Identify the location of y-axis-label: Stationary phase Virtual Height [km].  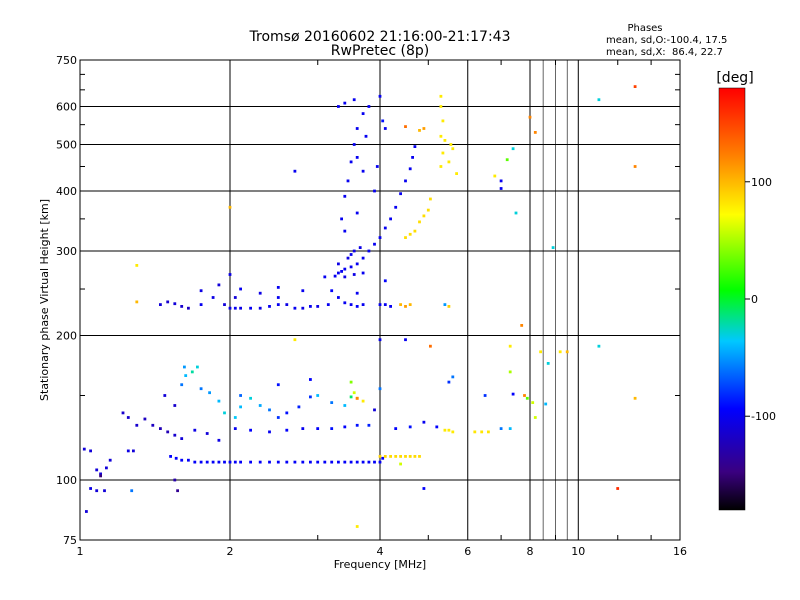
(44, 300).